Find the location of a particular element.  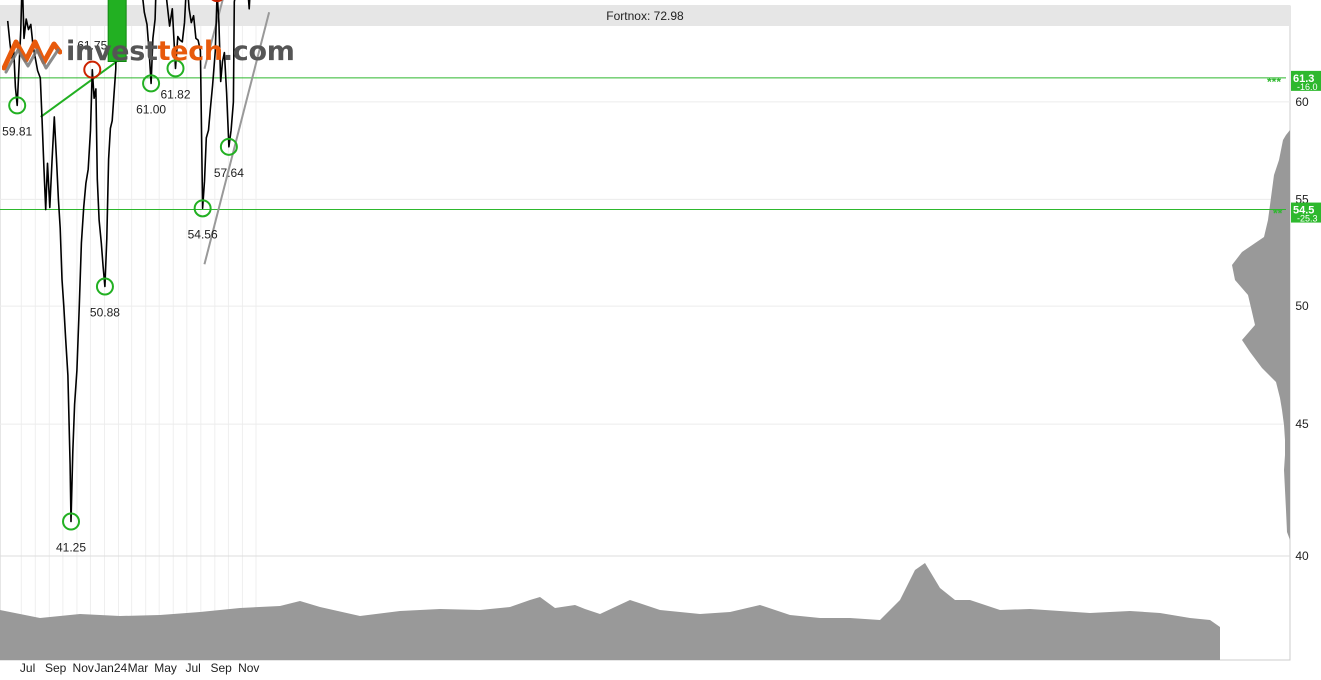

title-bar is located at coordinates (645, 16).